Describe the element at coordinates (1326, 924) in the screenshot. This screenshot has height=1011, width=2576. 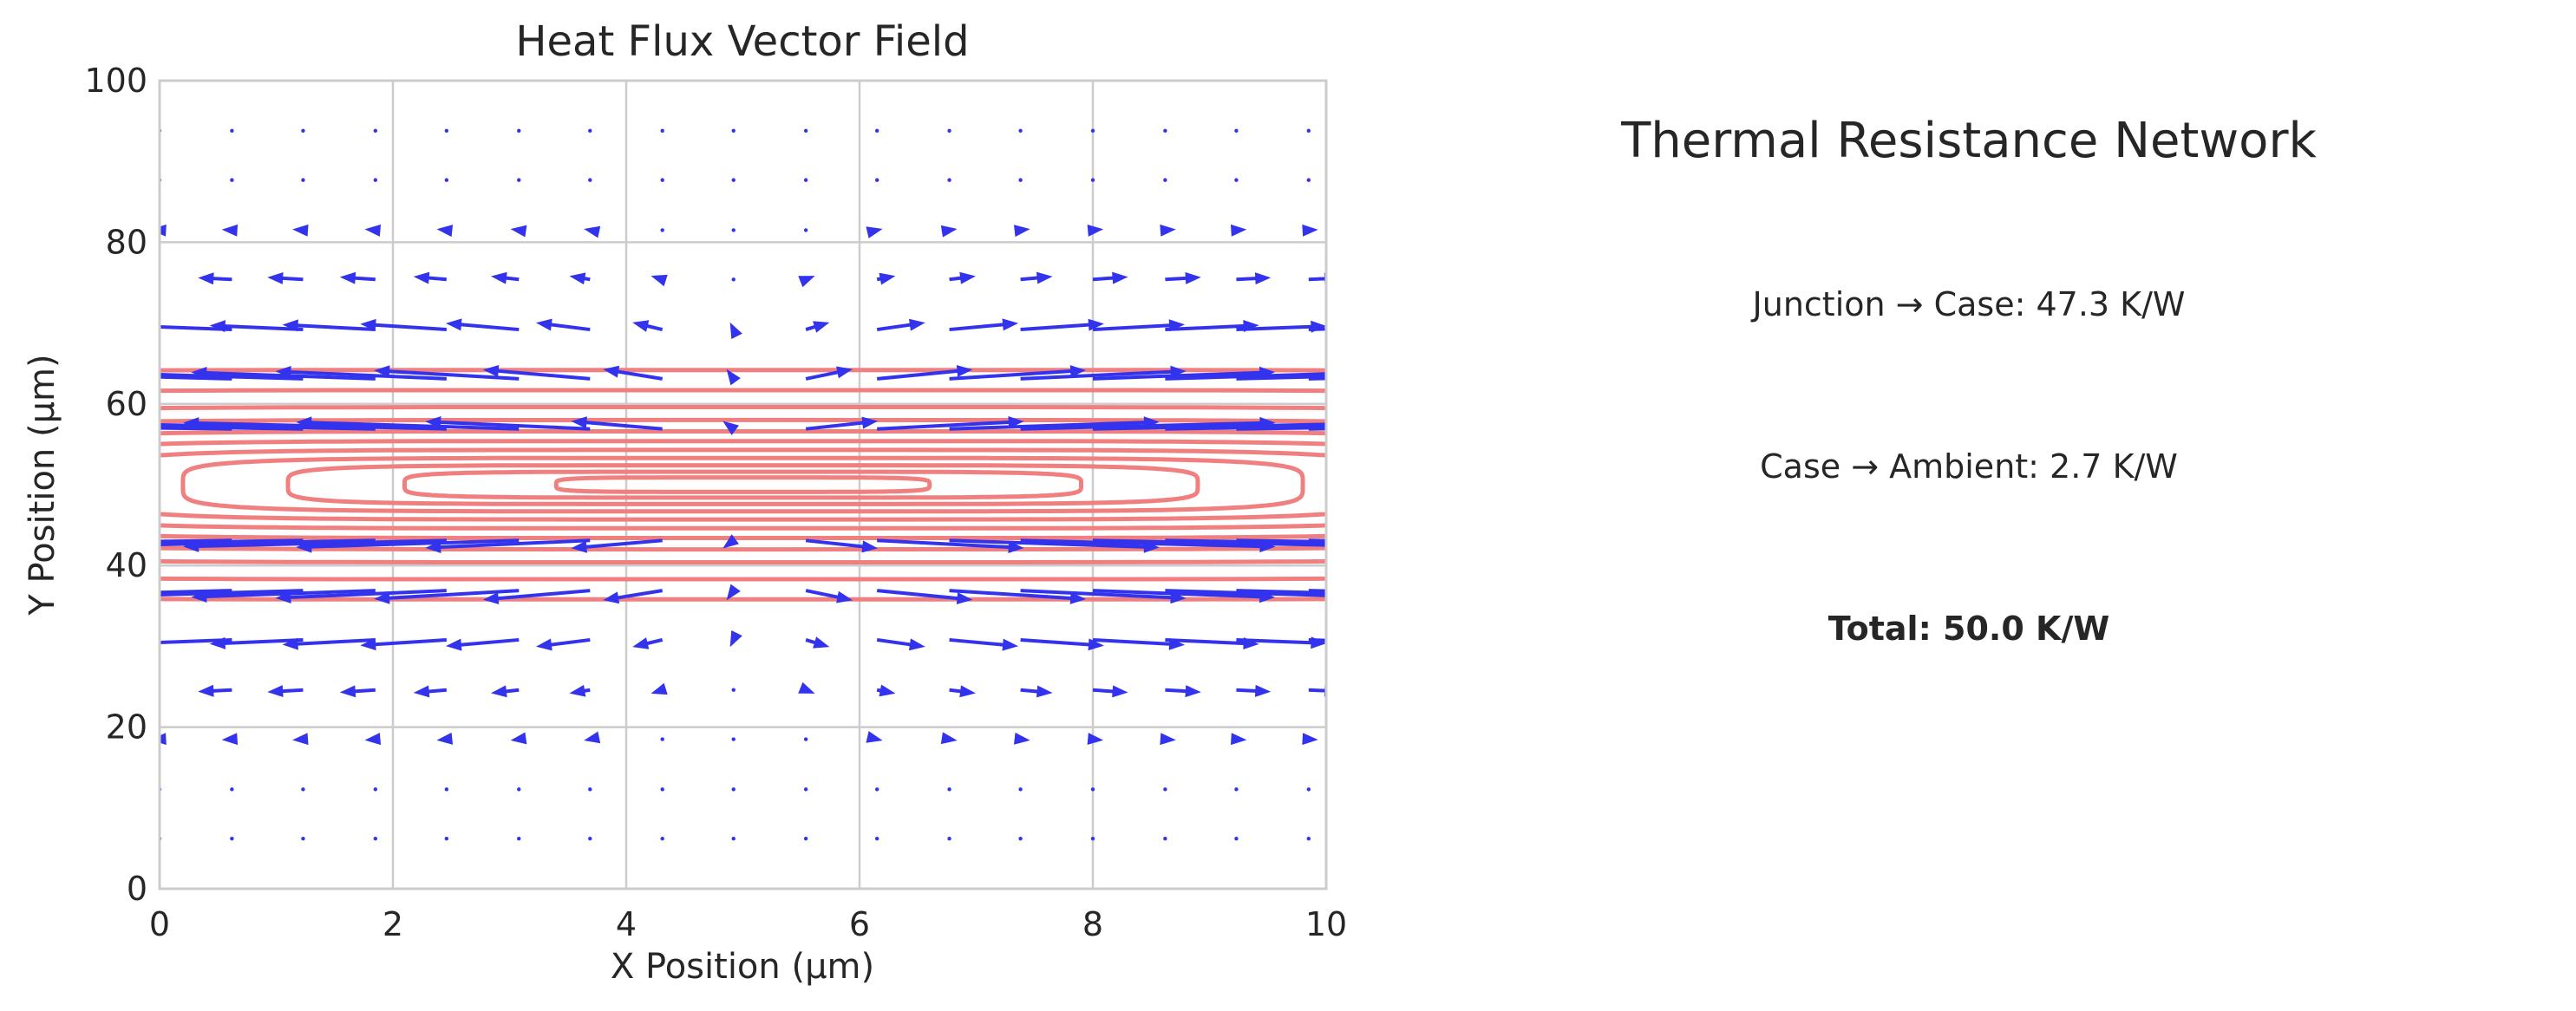
I see `x-tick-label: 10` at that location.